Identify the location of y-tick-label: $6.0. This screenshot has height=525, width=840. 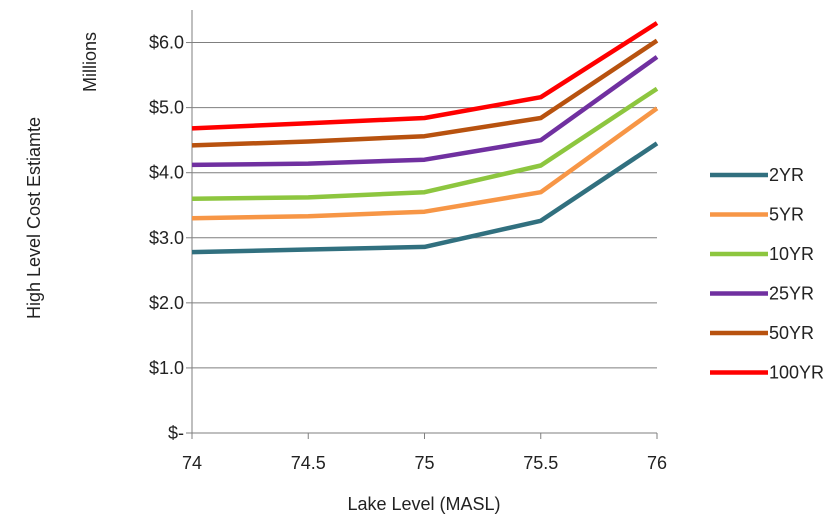
(166, 43).